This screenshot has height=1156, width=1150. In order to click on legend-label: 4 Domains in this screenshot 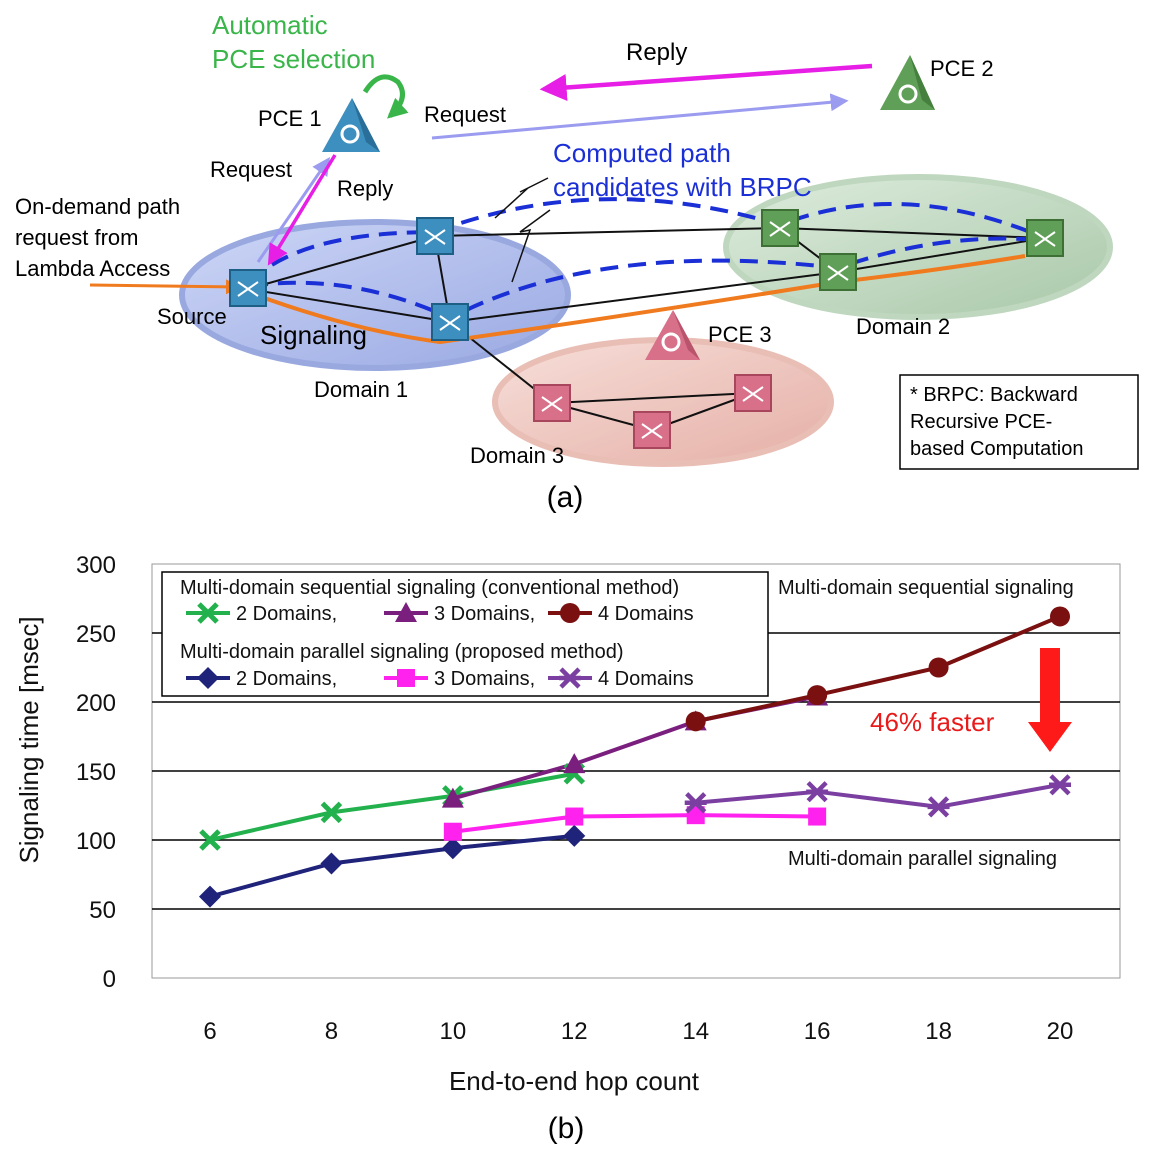, I will do `click(646, 679)`.